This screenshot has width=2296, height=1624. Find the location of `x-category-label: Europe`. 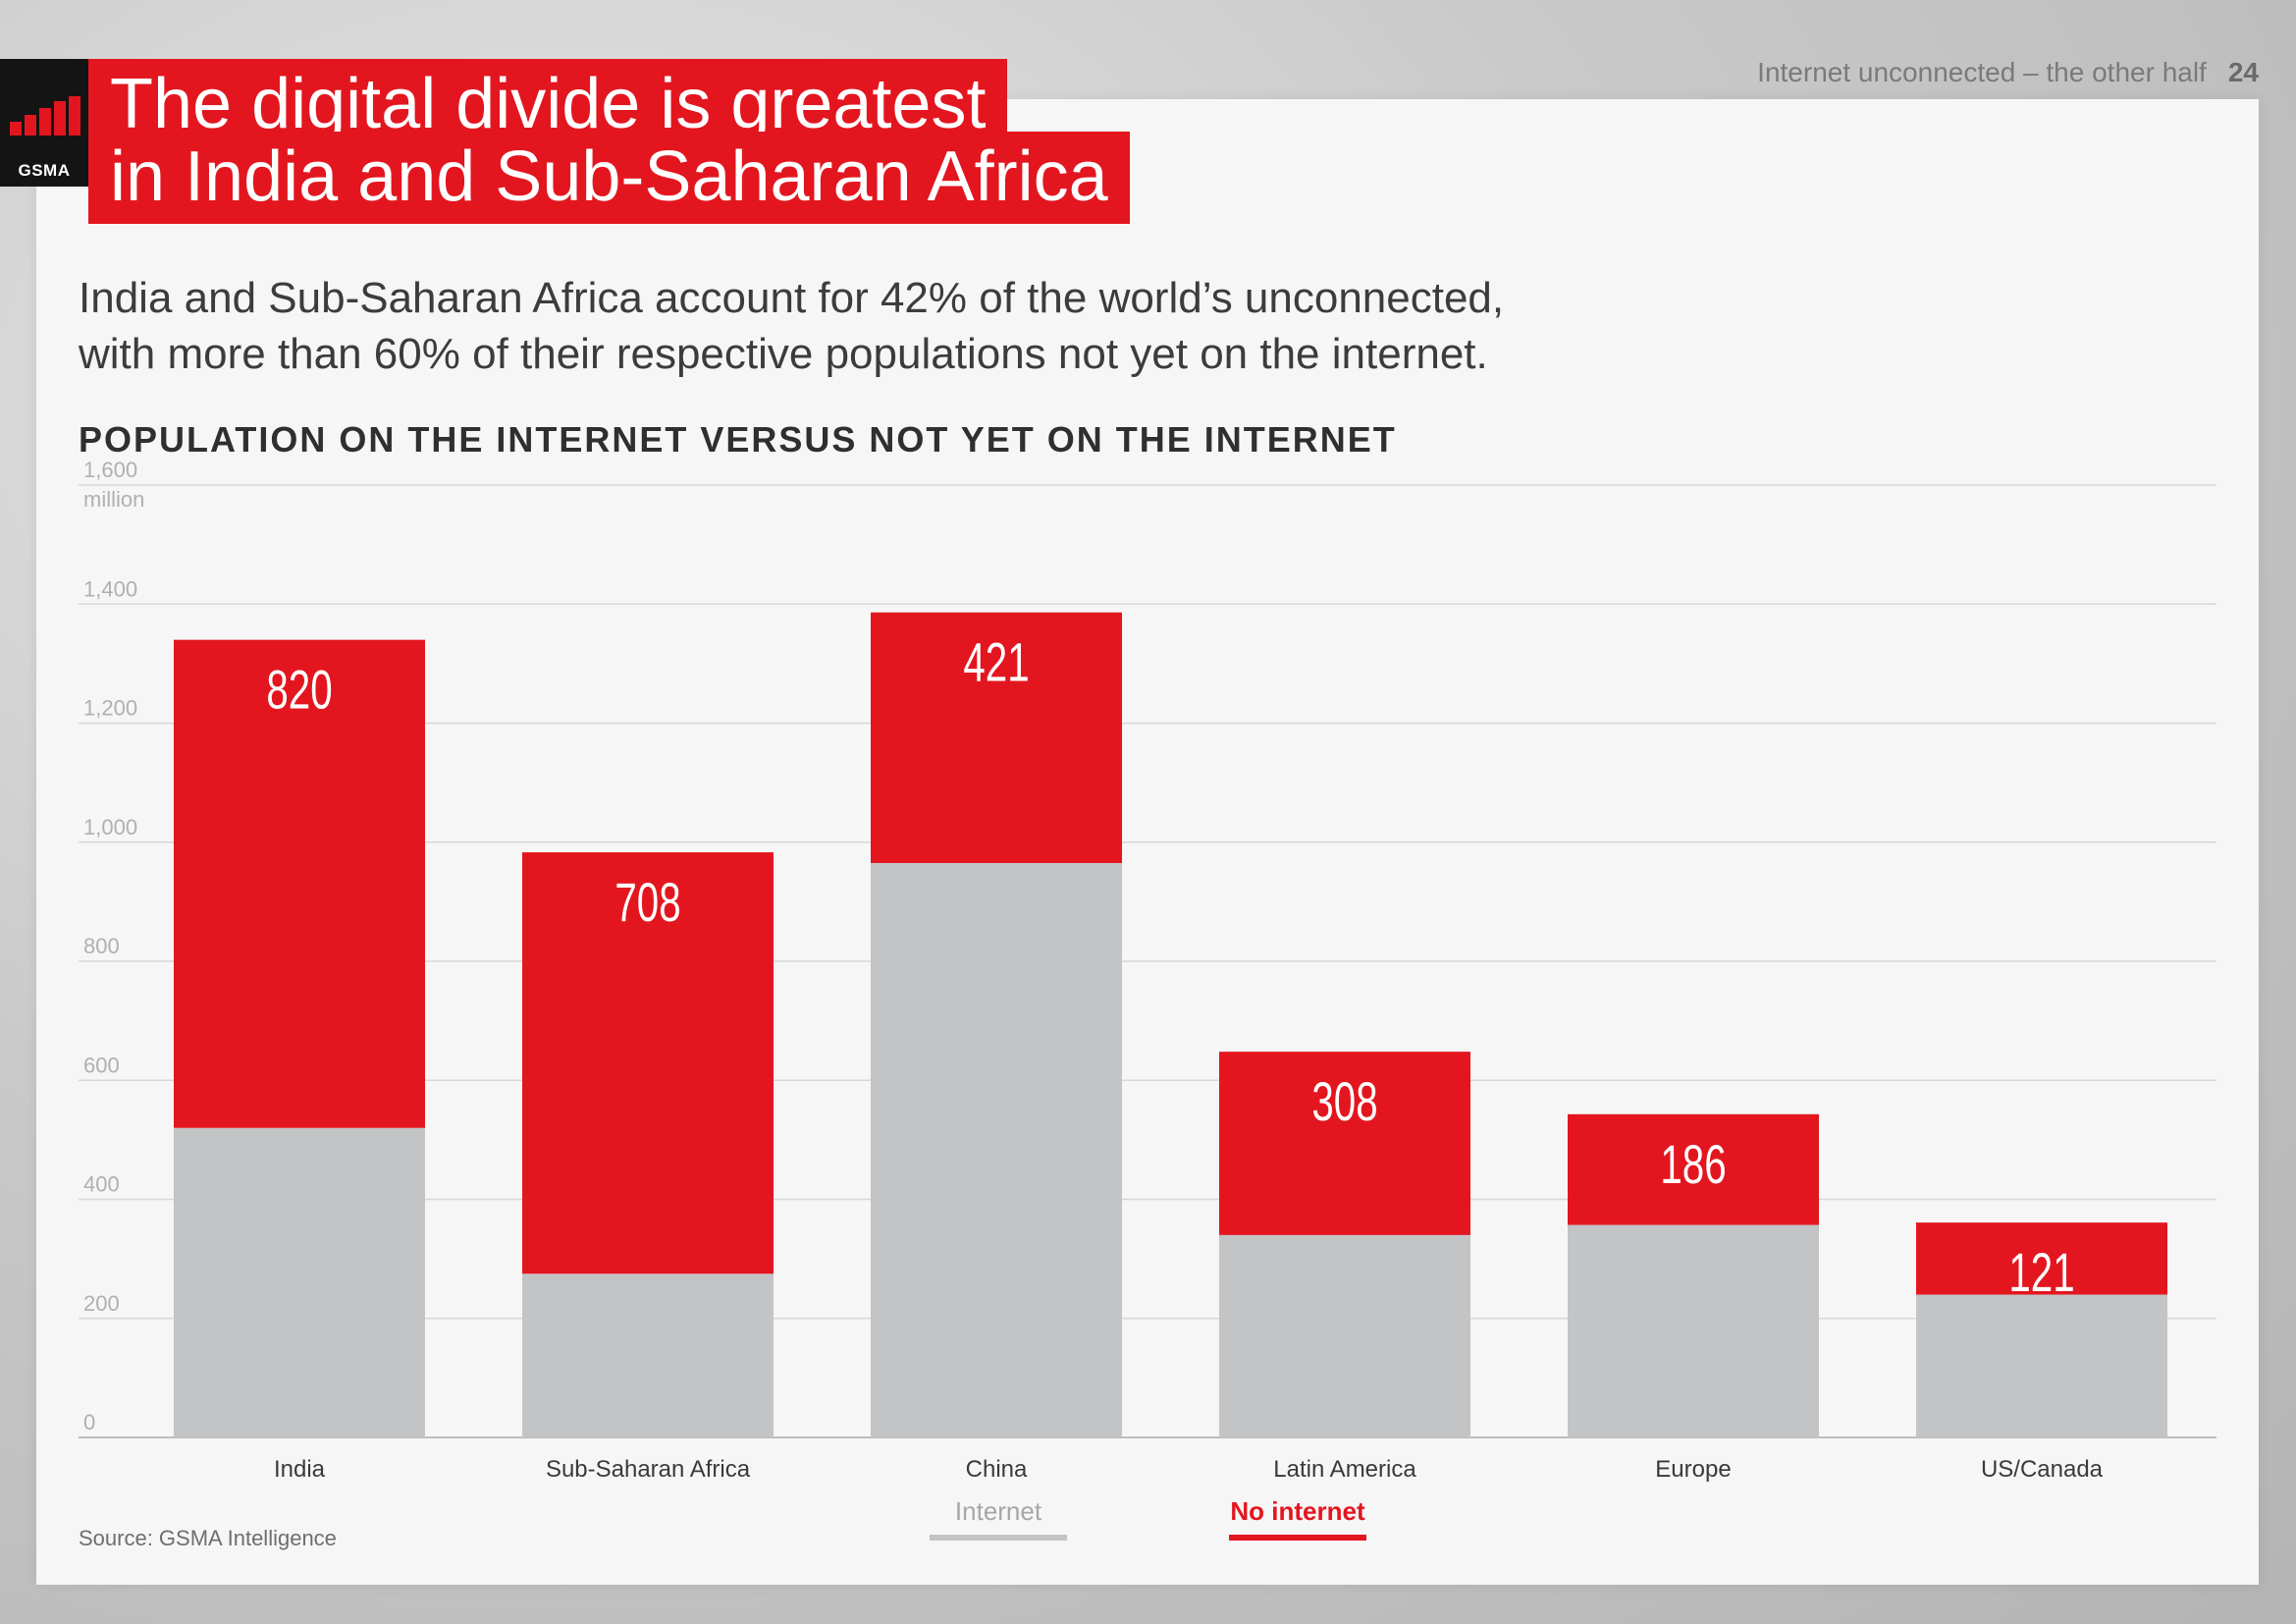

x-category-label: Europe is located at coordinates (1693, 1469).